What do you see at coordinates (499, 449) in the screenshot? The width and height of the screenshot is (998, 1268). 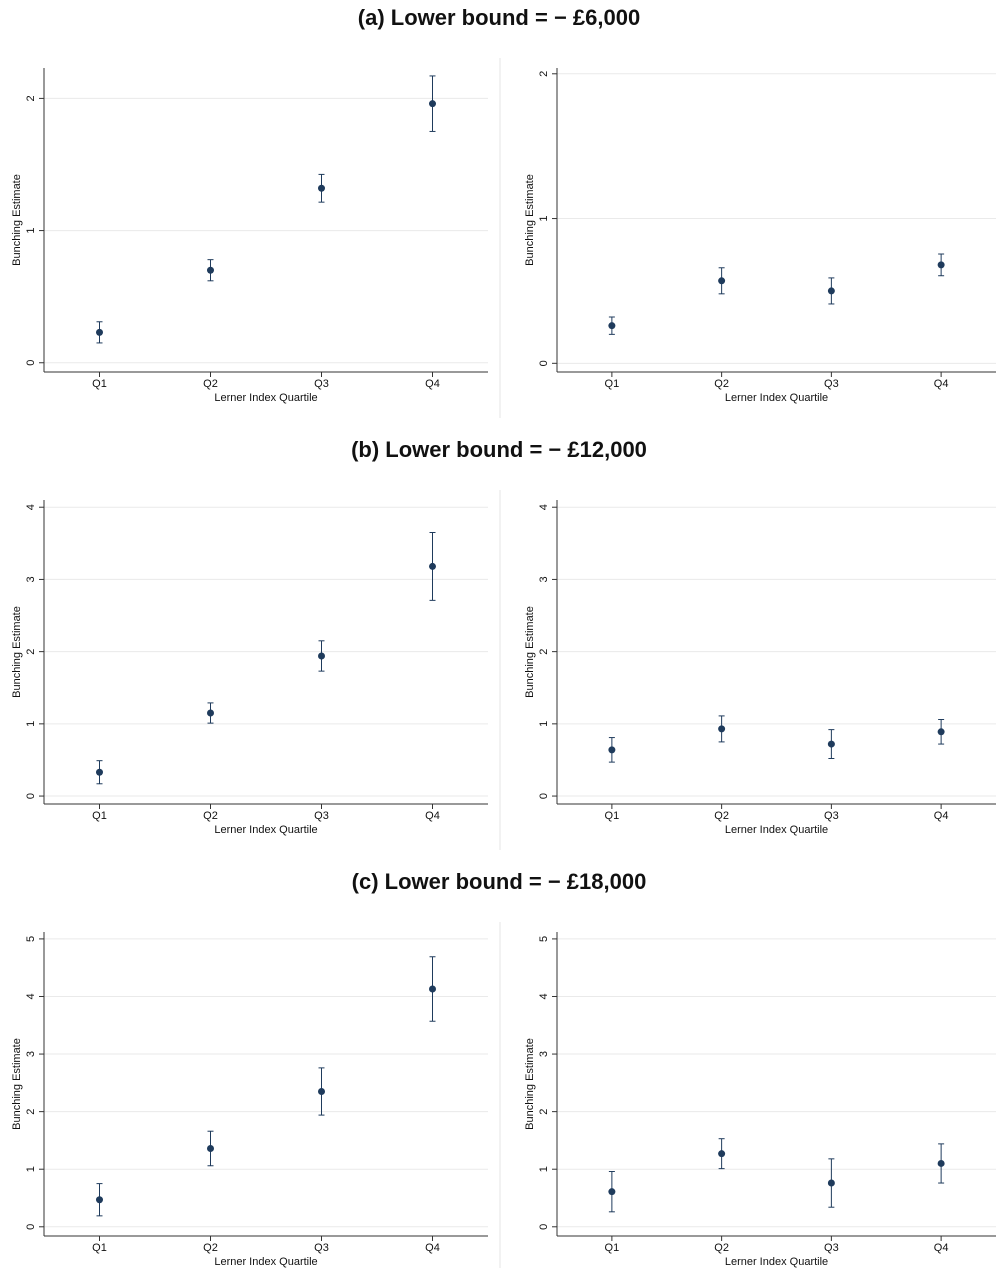 I see `section-title: (b) Lower bound = − £12,000` at bounding box center [499, 449].